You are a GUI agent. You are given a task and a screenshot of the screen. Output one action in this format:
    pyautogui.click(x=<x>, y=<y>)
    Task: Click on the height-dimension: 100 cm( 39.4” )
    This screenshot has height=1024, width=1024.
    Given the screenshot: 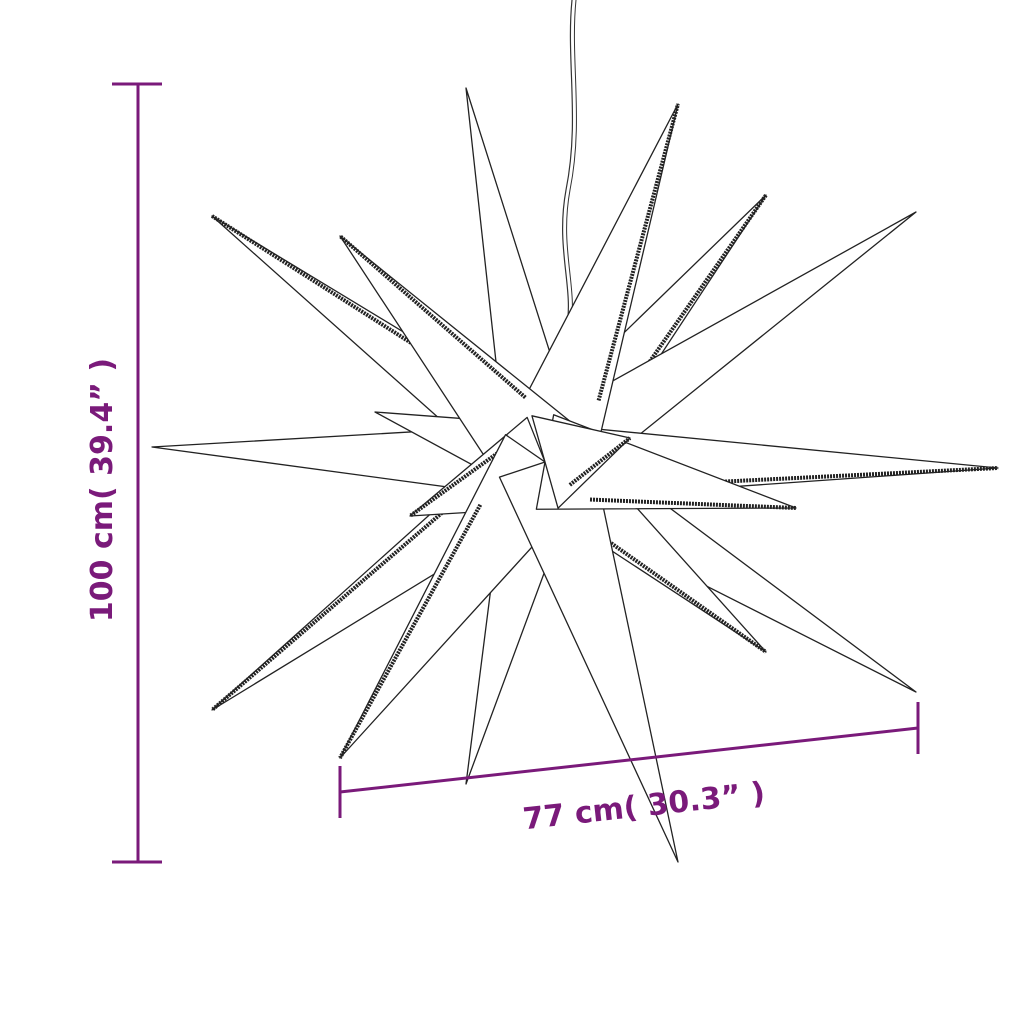 What is the action you would take?
    pyautogui.click(x=123, y=473)
    